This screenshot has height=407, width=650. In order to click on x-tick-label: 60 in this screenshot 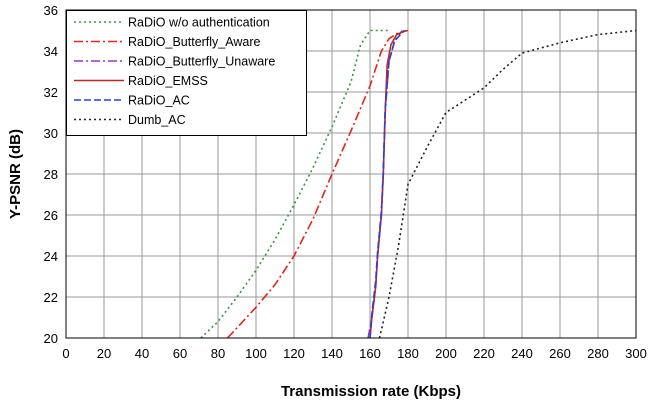, I will do `click(180, 353)`.